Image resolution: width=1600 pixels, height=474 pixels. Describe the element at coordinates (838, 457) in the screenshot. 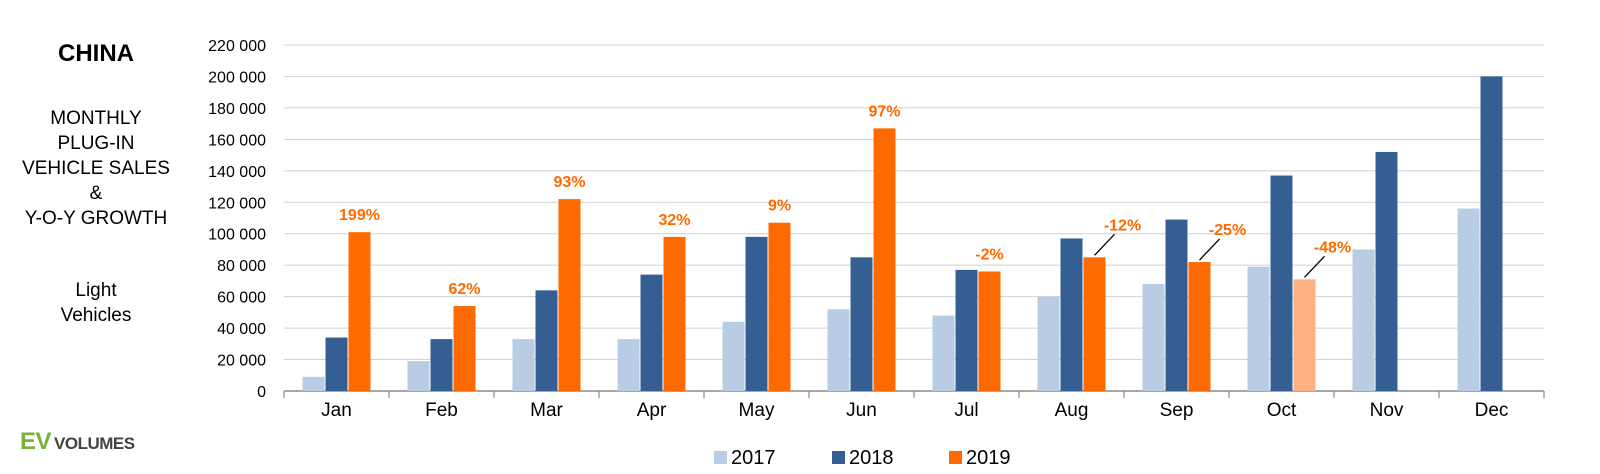

I see `legend-swatch-2018` at that location.